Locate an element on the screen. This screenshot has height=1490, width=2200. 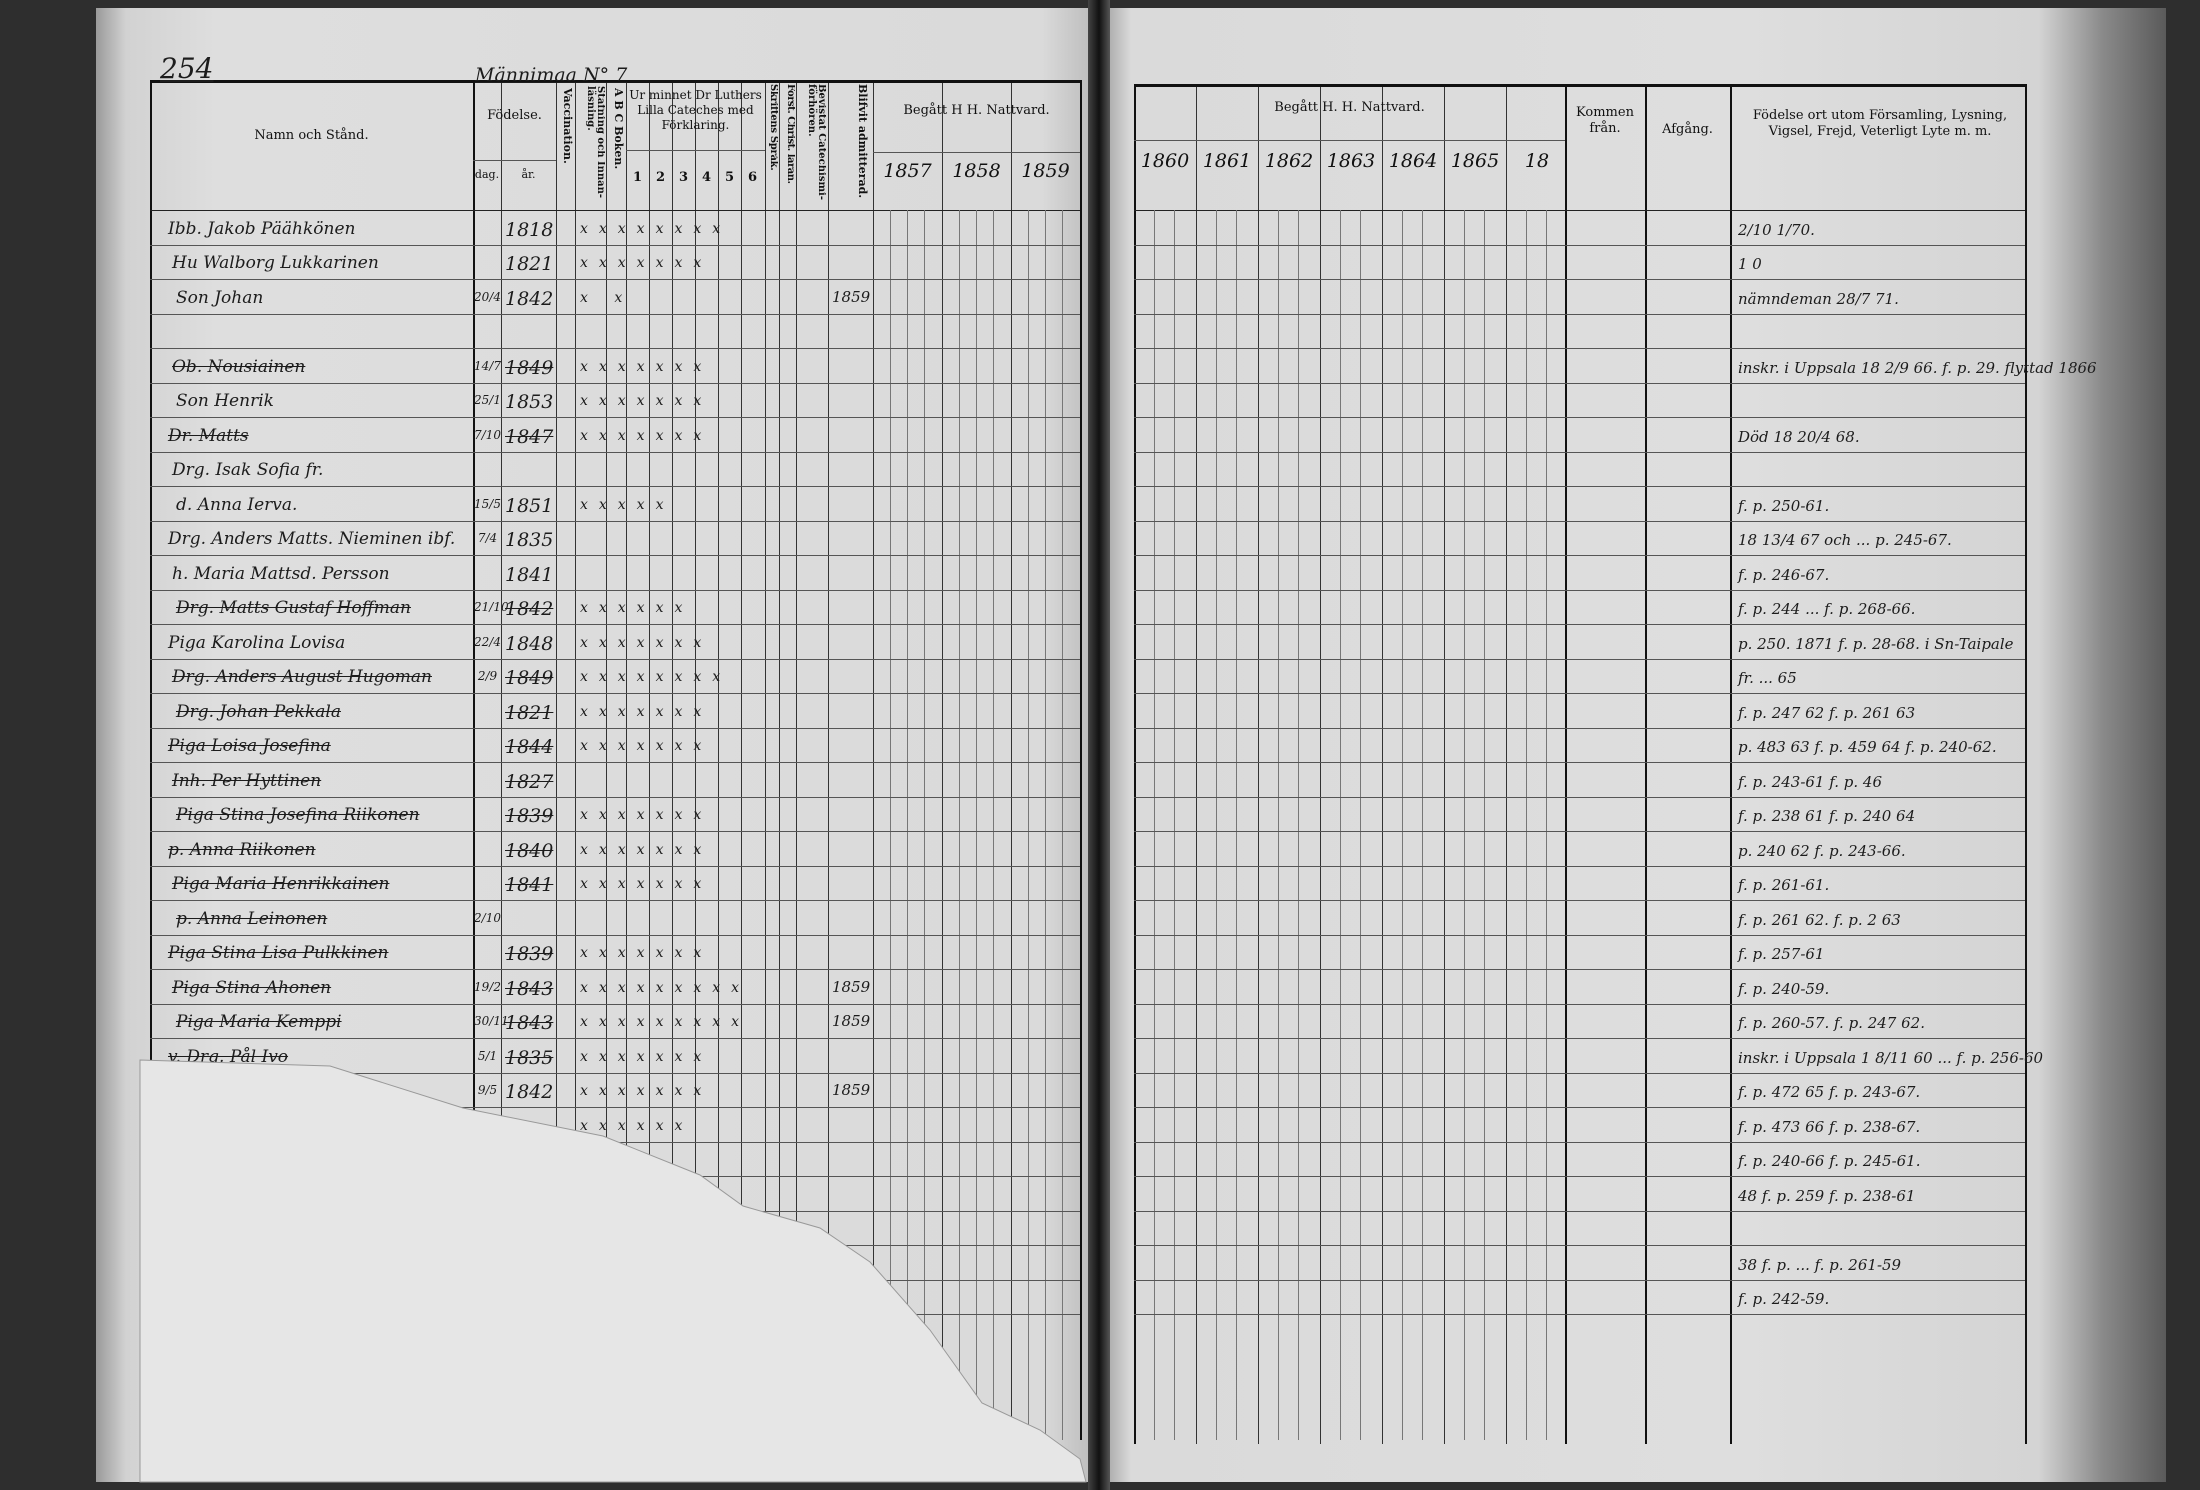
register-entry-name: Inh. Per Hyttinen is located at coordinates (247, 780).